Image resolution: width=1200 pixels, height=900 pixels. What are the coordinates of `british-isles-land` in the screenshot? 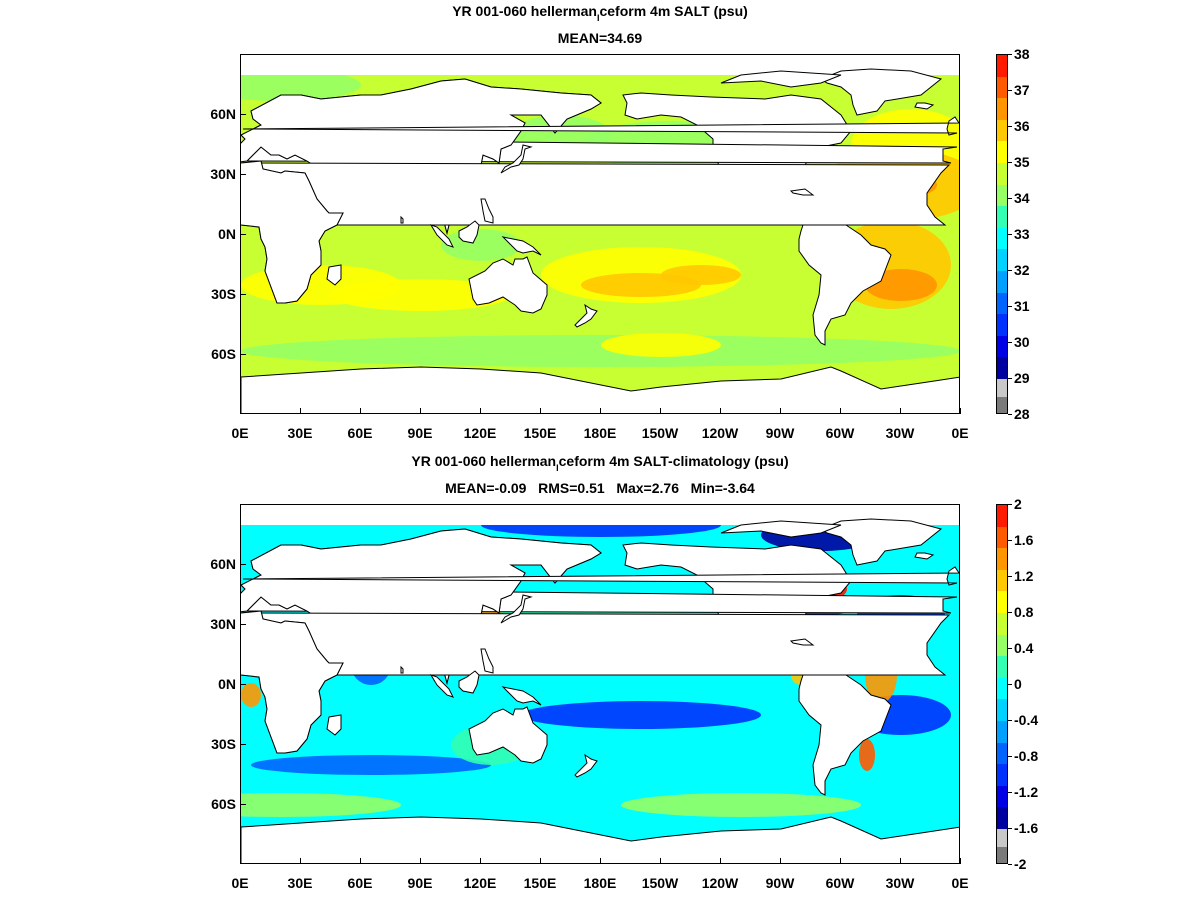 It's located at (600, 576).